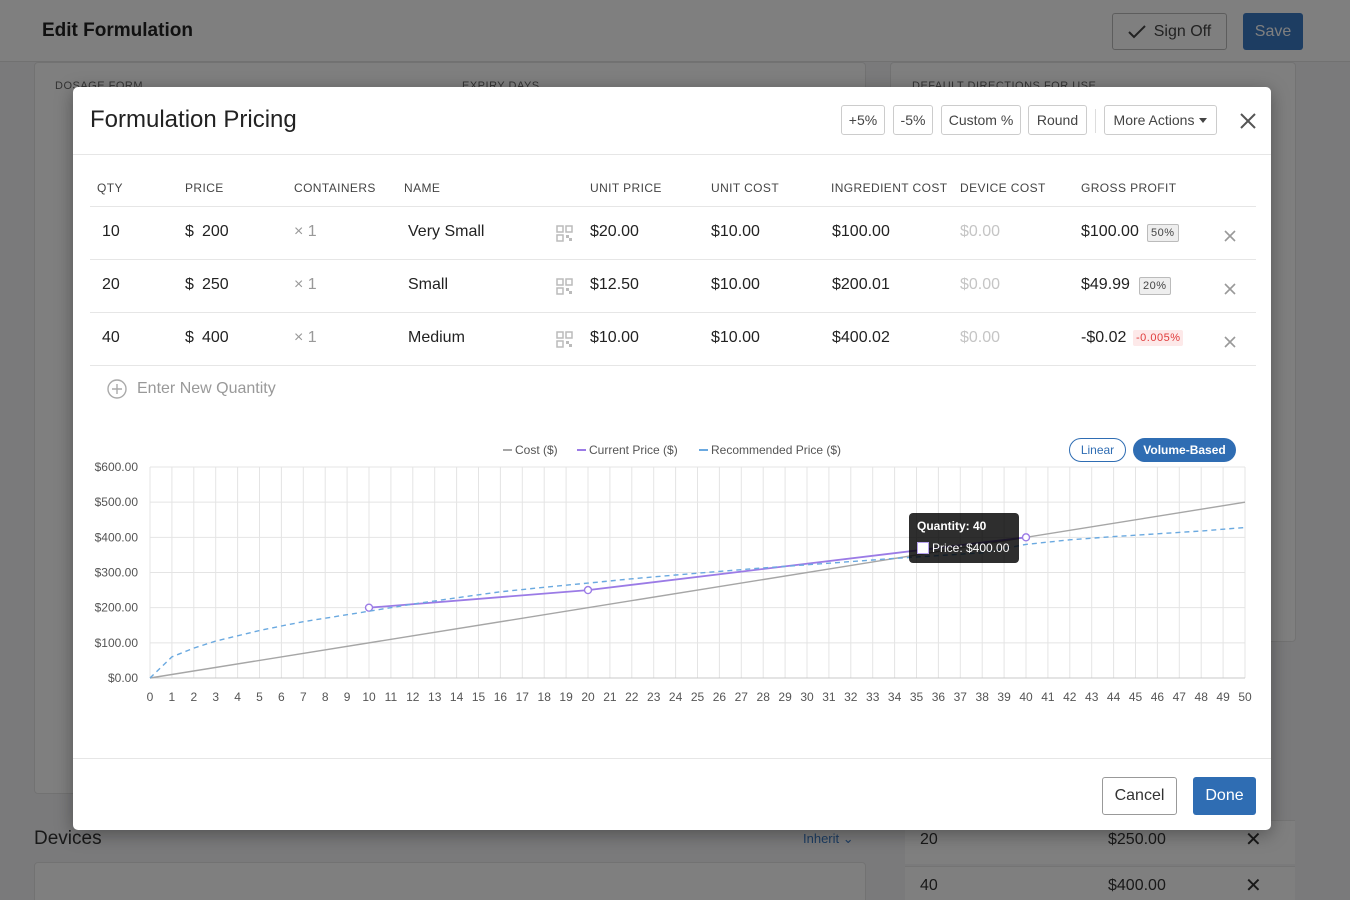  What do you see at coordinates (720, 697) in the screenshot?
I see `x-tick-label: 26` at bounding box center [720, 697].